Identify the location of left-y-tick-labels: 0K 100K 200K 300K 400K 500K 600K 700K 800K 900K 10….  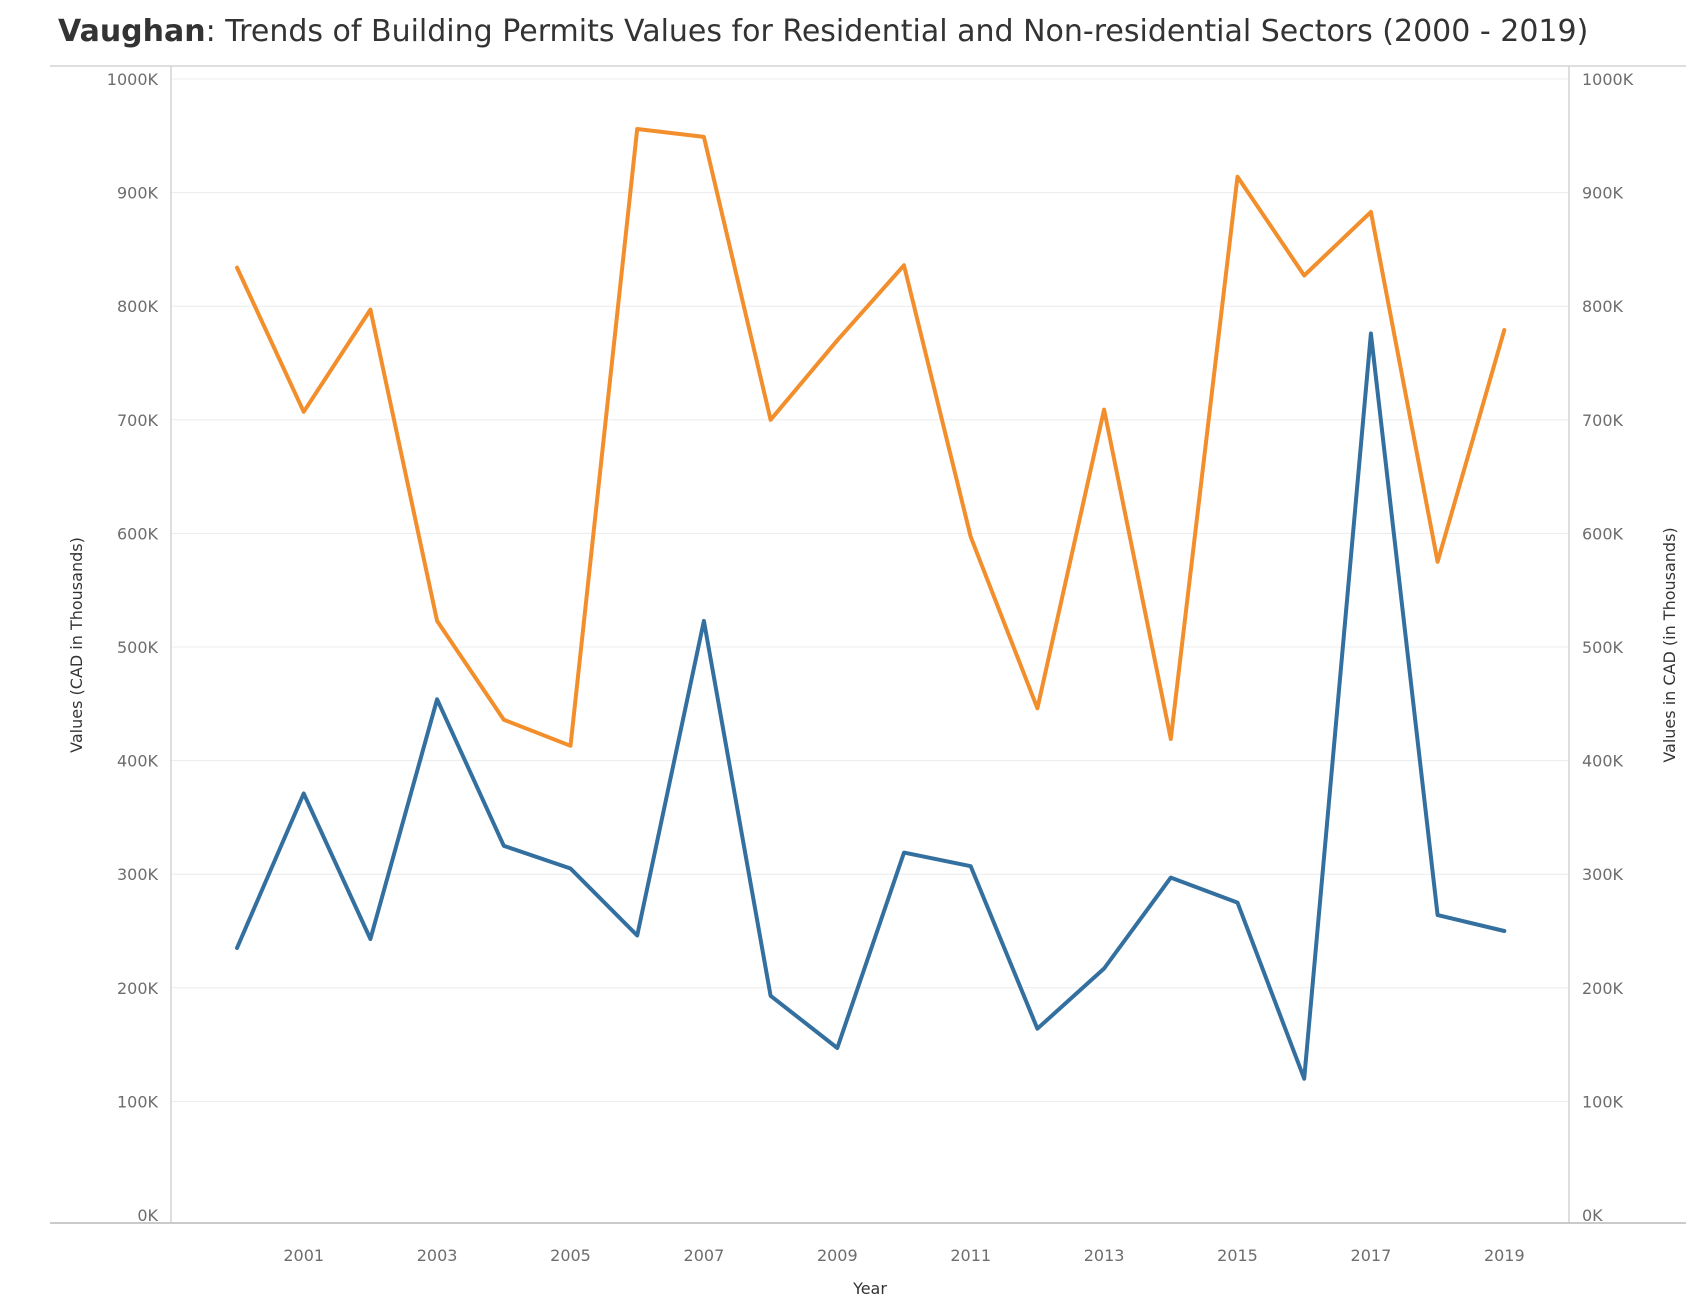
(133, 647).